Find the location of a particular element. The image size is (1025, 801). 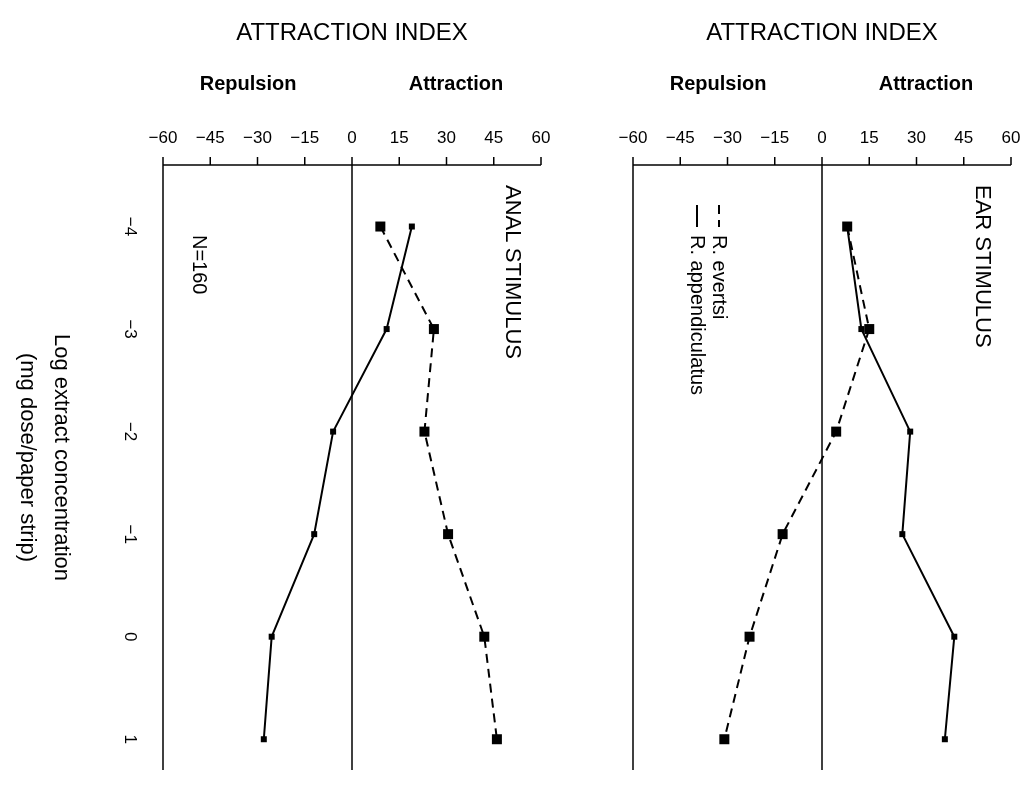

y-tick-label: 0 is located at coordinates (130, 636).